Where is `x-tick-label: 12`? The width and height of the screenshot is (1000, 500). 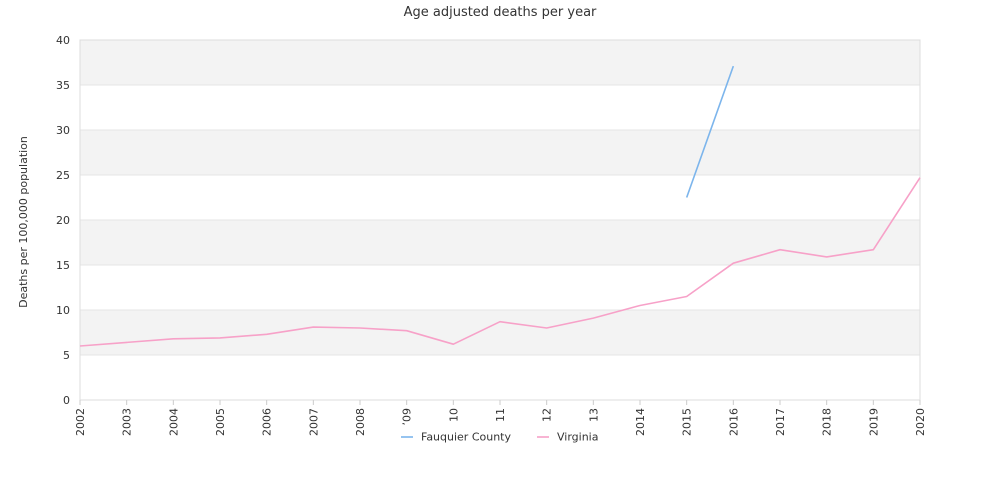
x-tick-label: 12 is located at coordinates (547, 415).